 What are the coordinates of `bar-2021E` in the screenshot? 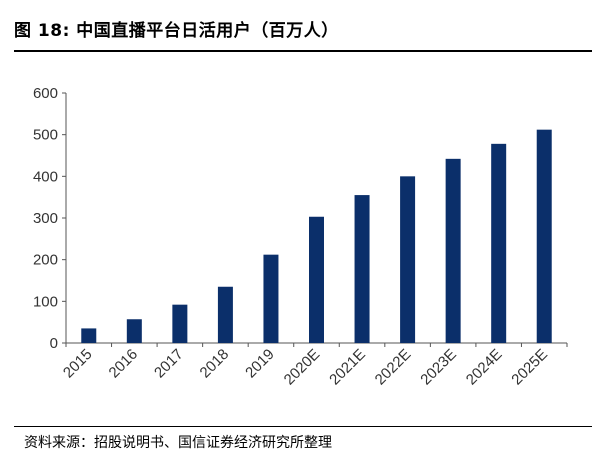 It's located at (362, 269).